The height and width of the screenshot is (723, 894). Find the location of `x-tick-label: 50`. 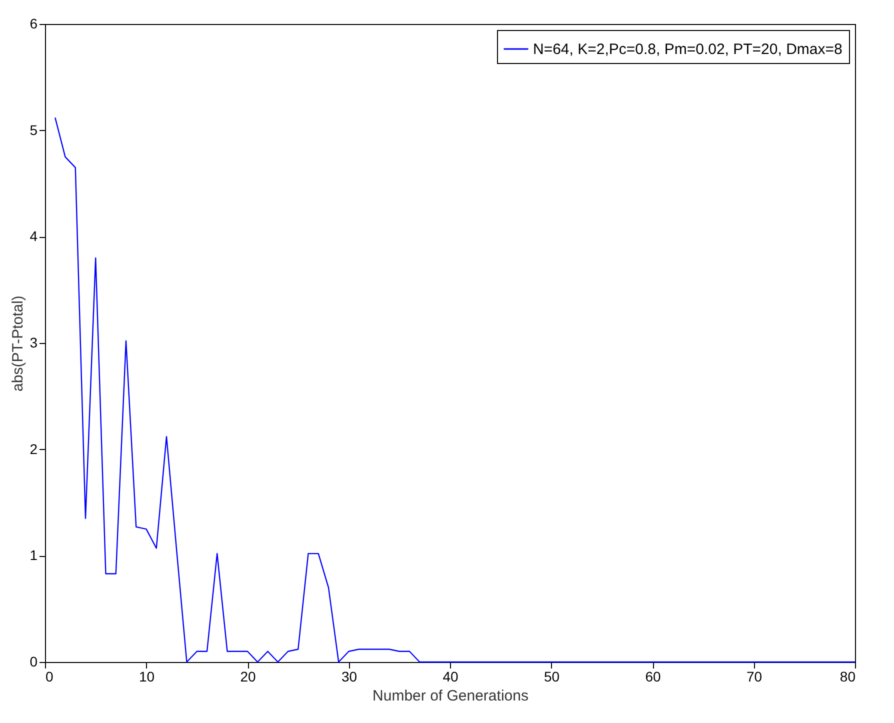

x-tick-label: 50 is located at coordinates (552, 676).